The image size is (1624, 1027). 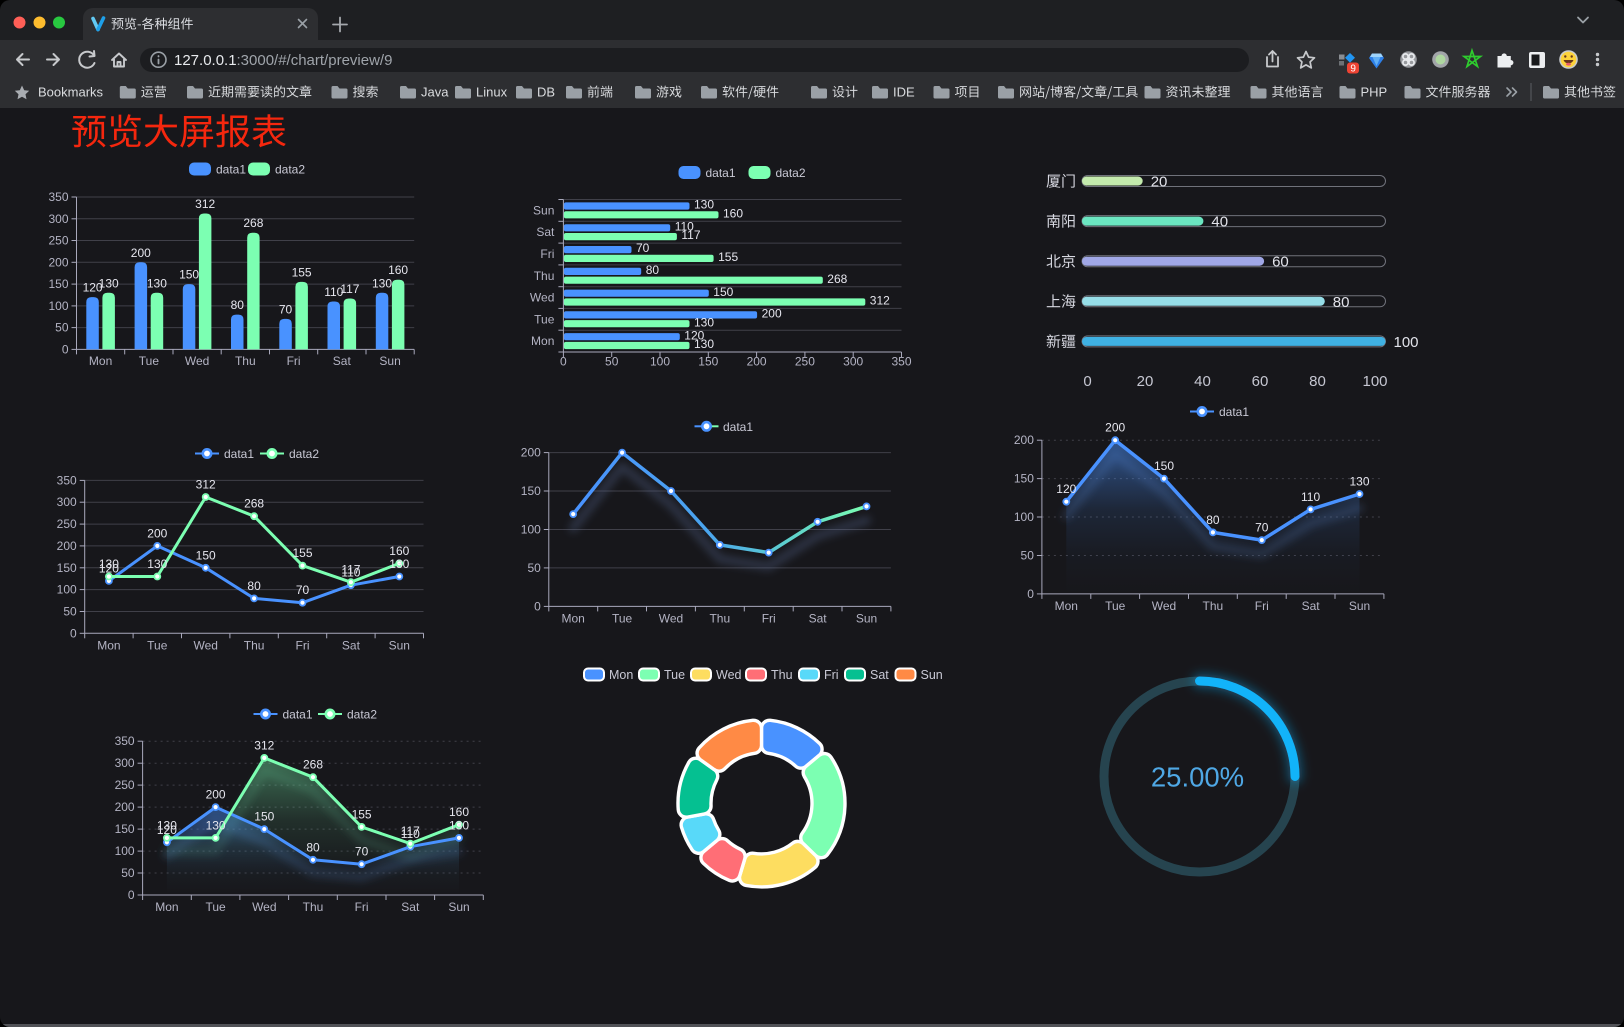 What do you see at coordinates (205, 60) in the screenshot?
I see `svg-text: 127.0.0.1` at bounding box center [205, 60].